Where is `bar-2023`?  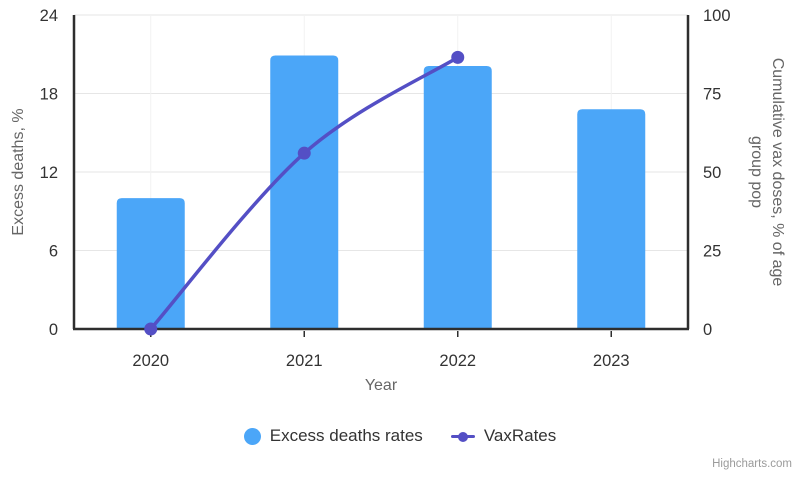 bar-2023 is located at coordinates (611, 219).